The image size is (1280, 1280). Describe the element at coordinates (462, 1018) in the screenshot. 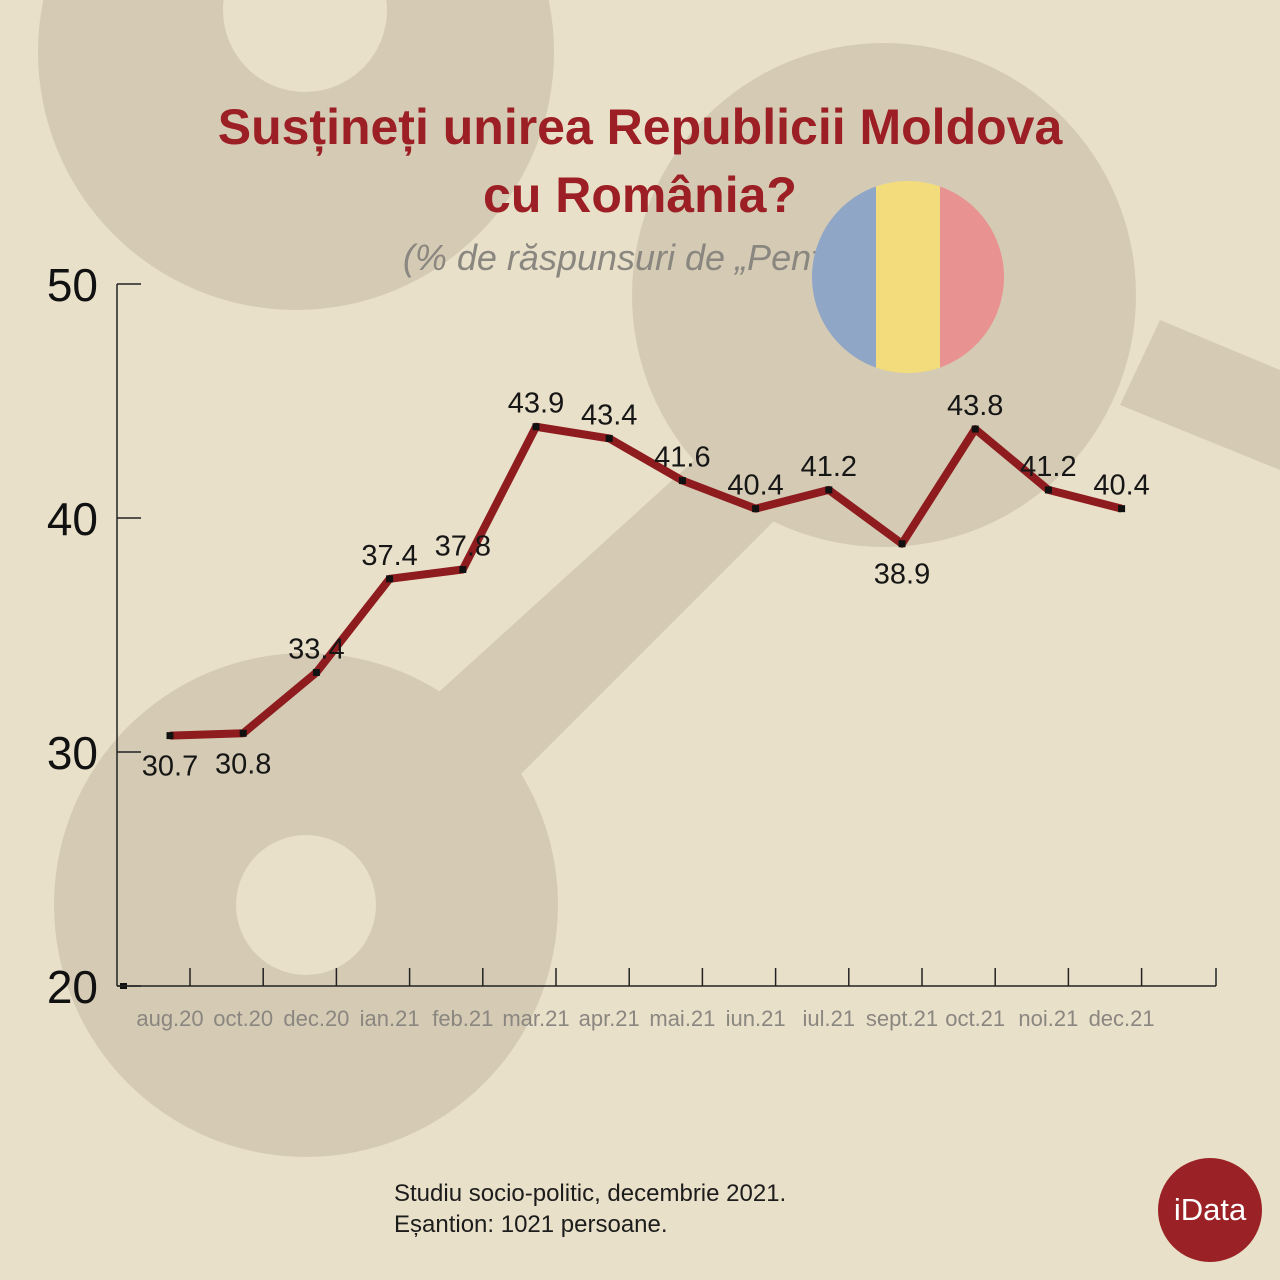

I see `x-tick-label: feb.21` at that location.